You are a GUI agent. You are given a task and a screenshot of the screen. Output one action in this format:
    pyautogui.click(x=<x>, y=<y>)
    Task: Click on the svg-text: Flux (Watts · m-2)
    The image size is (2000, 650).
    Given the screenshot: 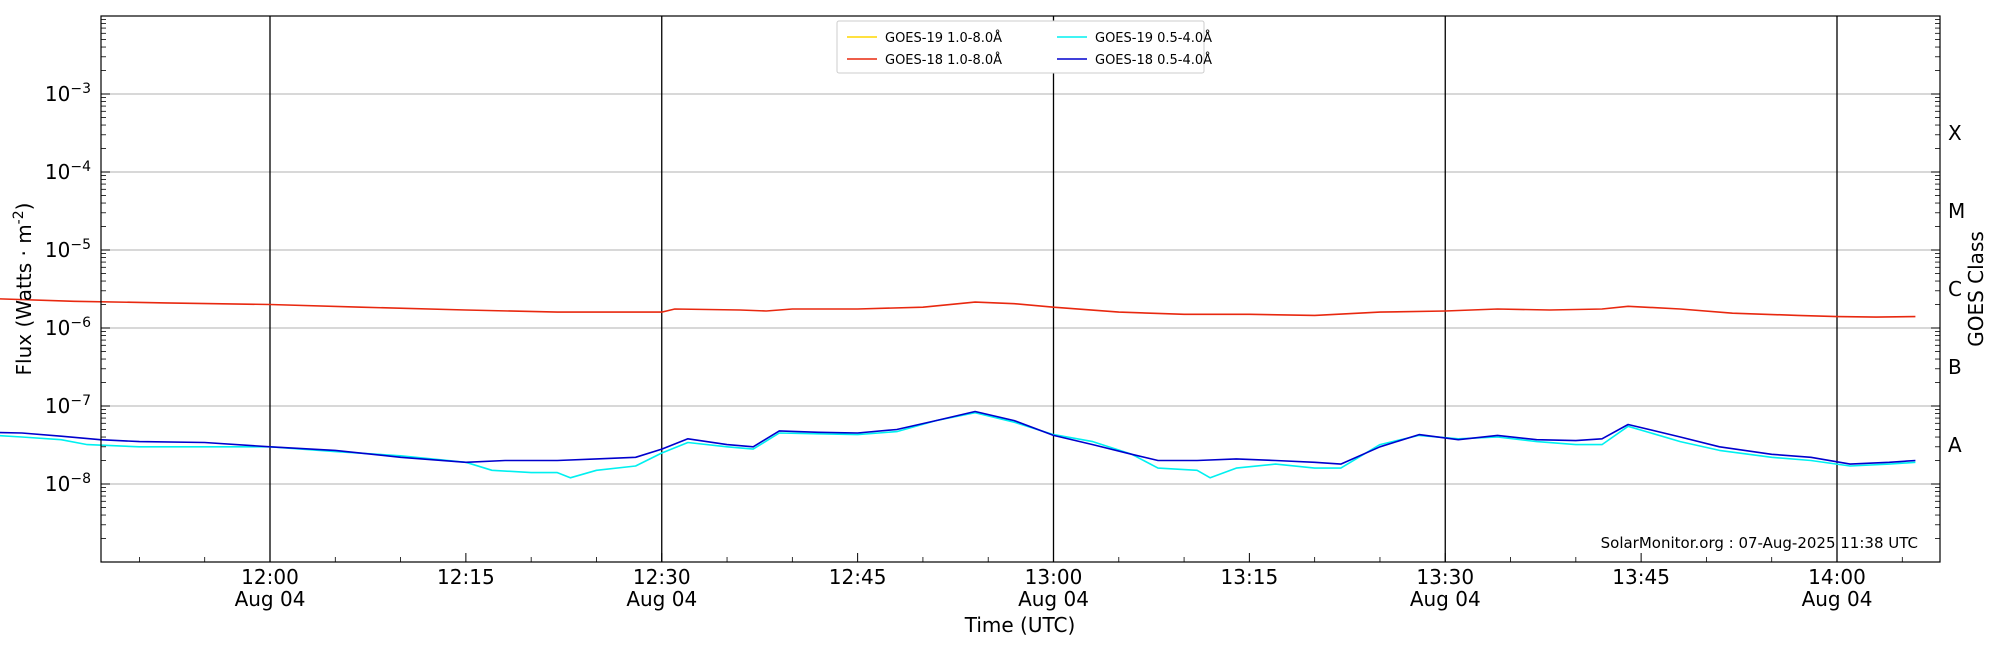 What is the action you would take?
    pyautogui.click(x=23, y=289)
    